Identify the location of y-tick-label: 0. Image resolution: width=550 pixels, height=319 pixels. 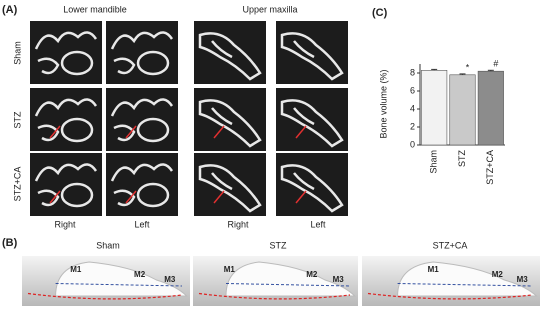
(412, 144).